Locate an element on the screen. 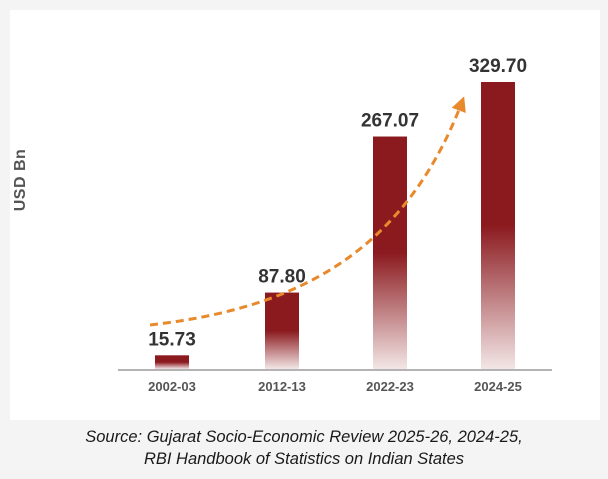  value-label-2024-25: 329.70 is located at coordinates (498, 66).